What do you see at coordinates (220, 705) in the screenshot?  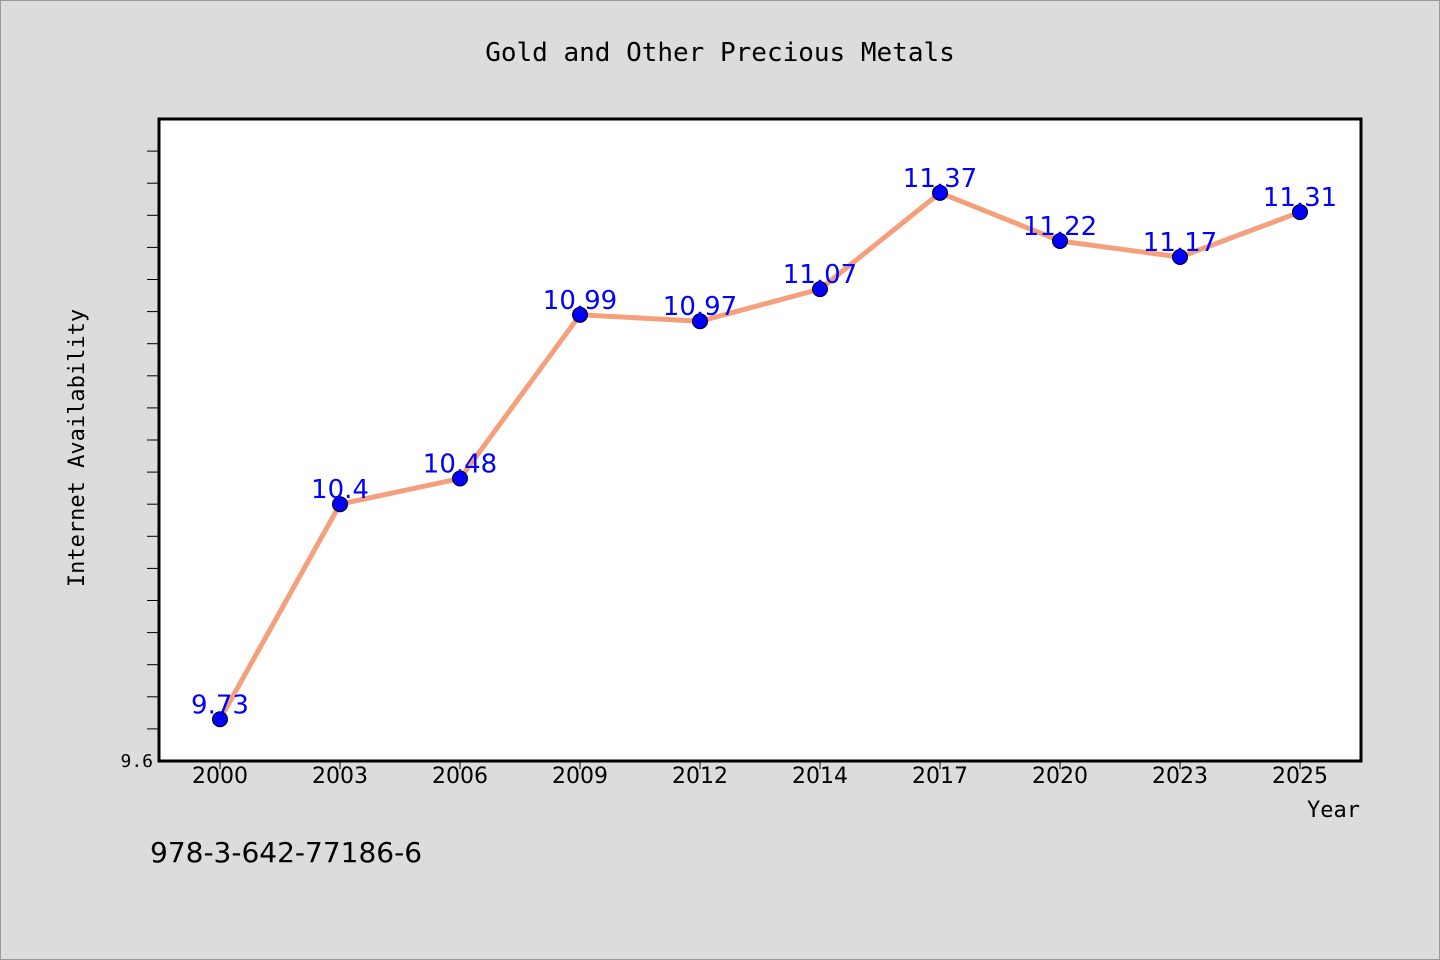 I see `data-label: 9.73` at bounding box center [220, 705].